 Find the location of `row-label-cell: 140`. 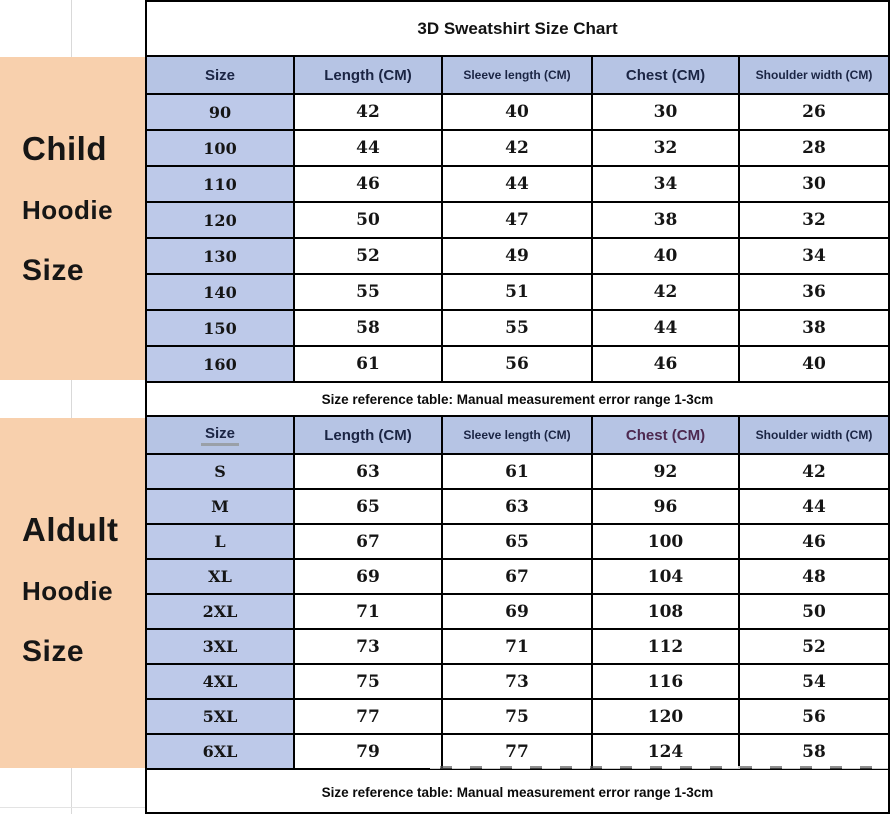

row-label-cell: 140 is located at coordinates (220, 291).